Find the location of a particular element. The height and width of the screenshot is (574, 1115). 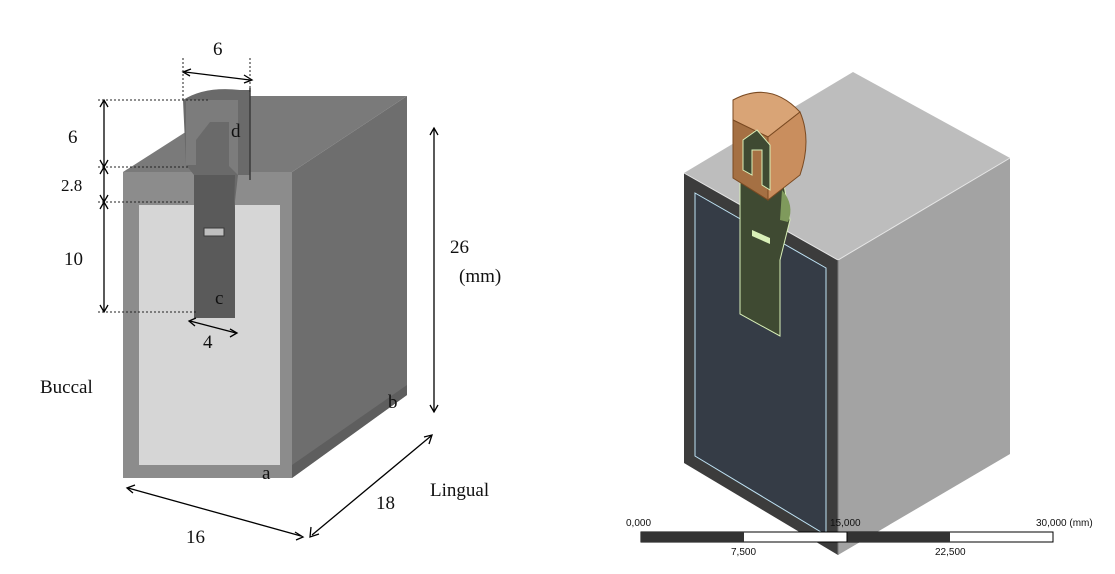

scale-tick-q3: 22,500 is located at coordinates (950, 552).